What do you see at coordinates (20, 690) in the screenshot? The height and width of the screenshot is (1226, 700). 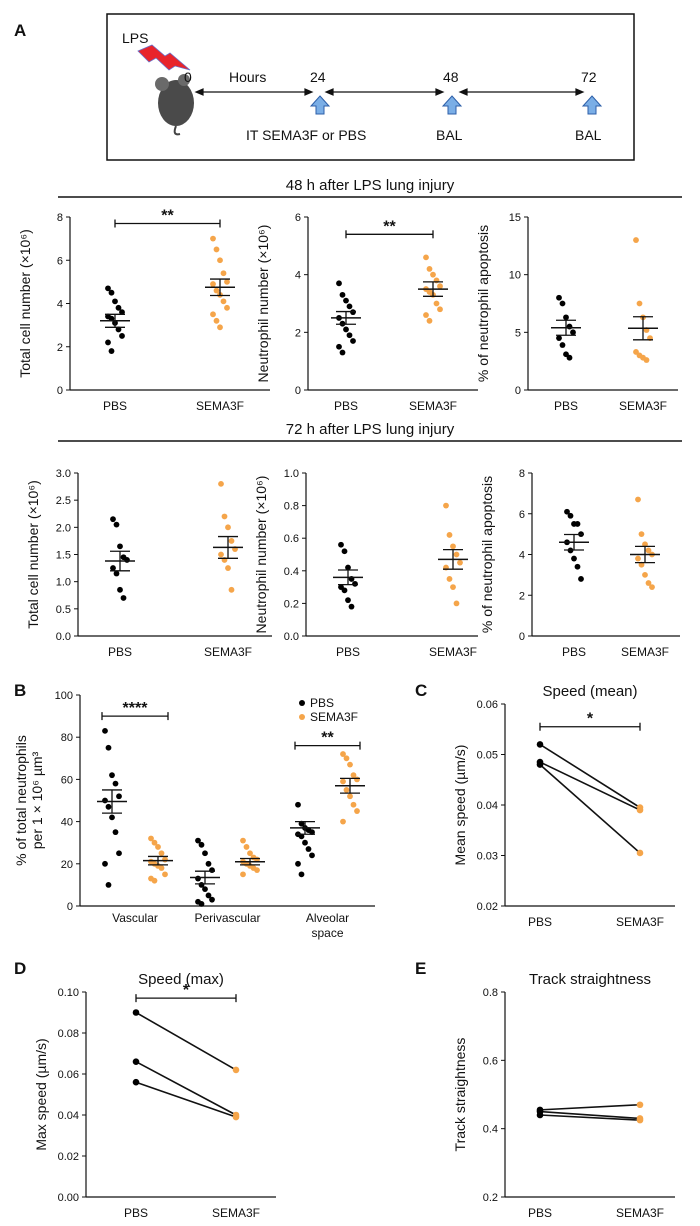 I see `panel-letter-b: B` at bounding box center [20, 690].